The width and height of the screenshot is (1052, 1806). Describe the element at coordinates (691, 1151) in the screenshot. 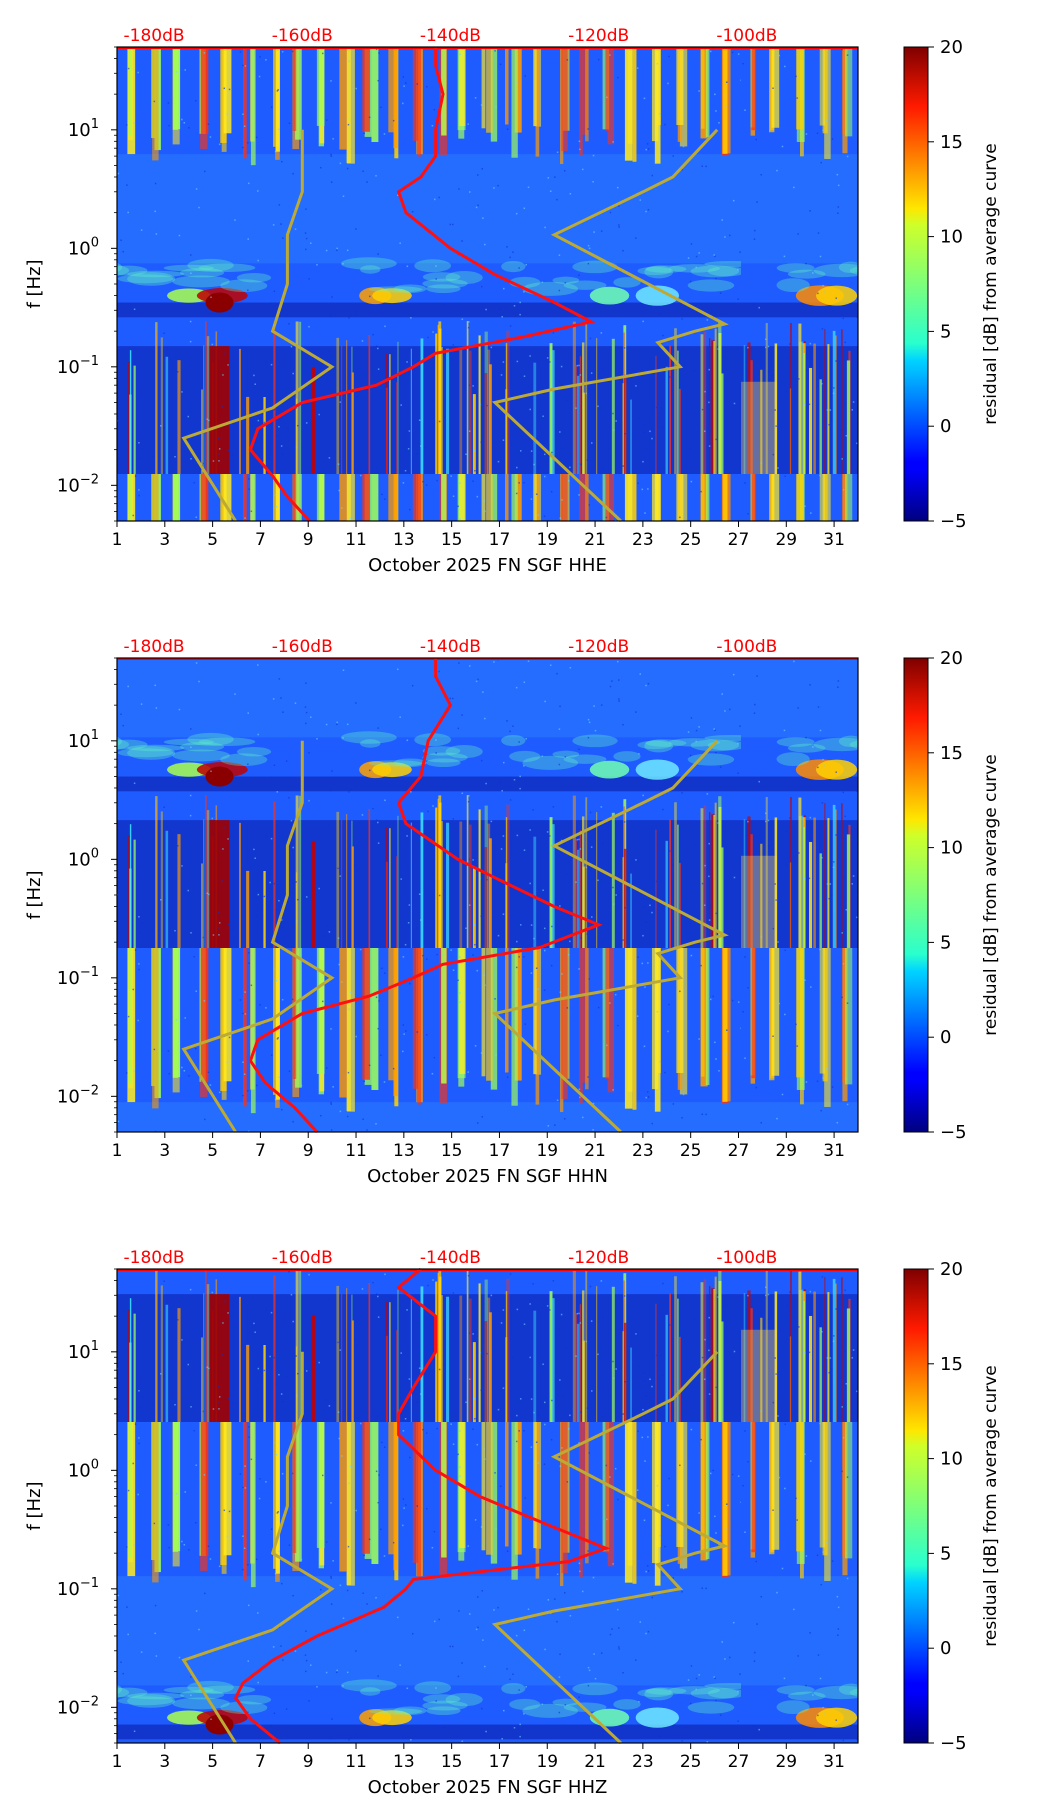

I see `x-tick-label: 25` at that location.